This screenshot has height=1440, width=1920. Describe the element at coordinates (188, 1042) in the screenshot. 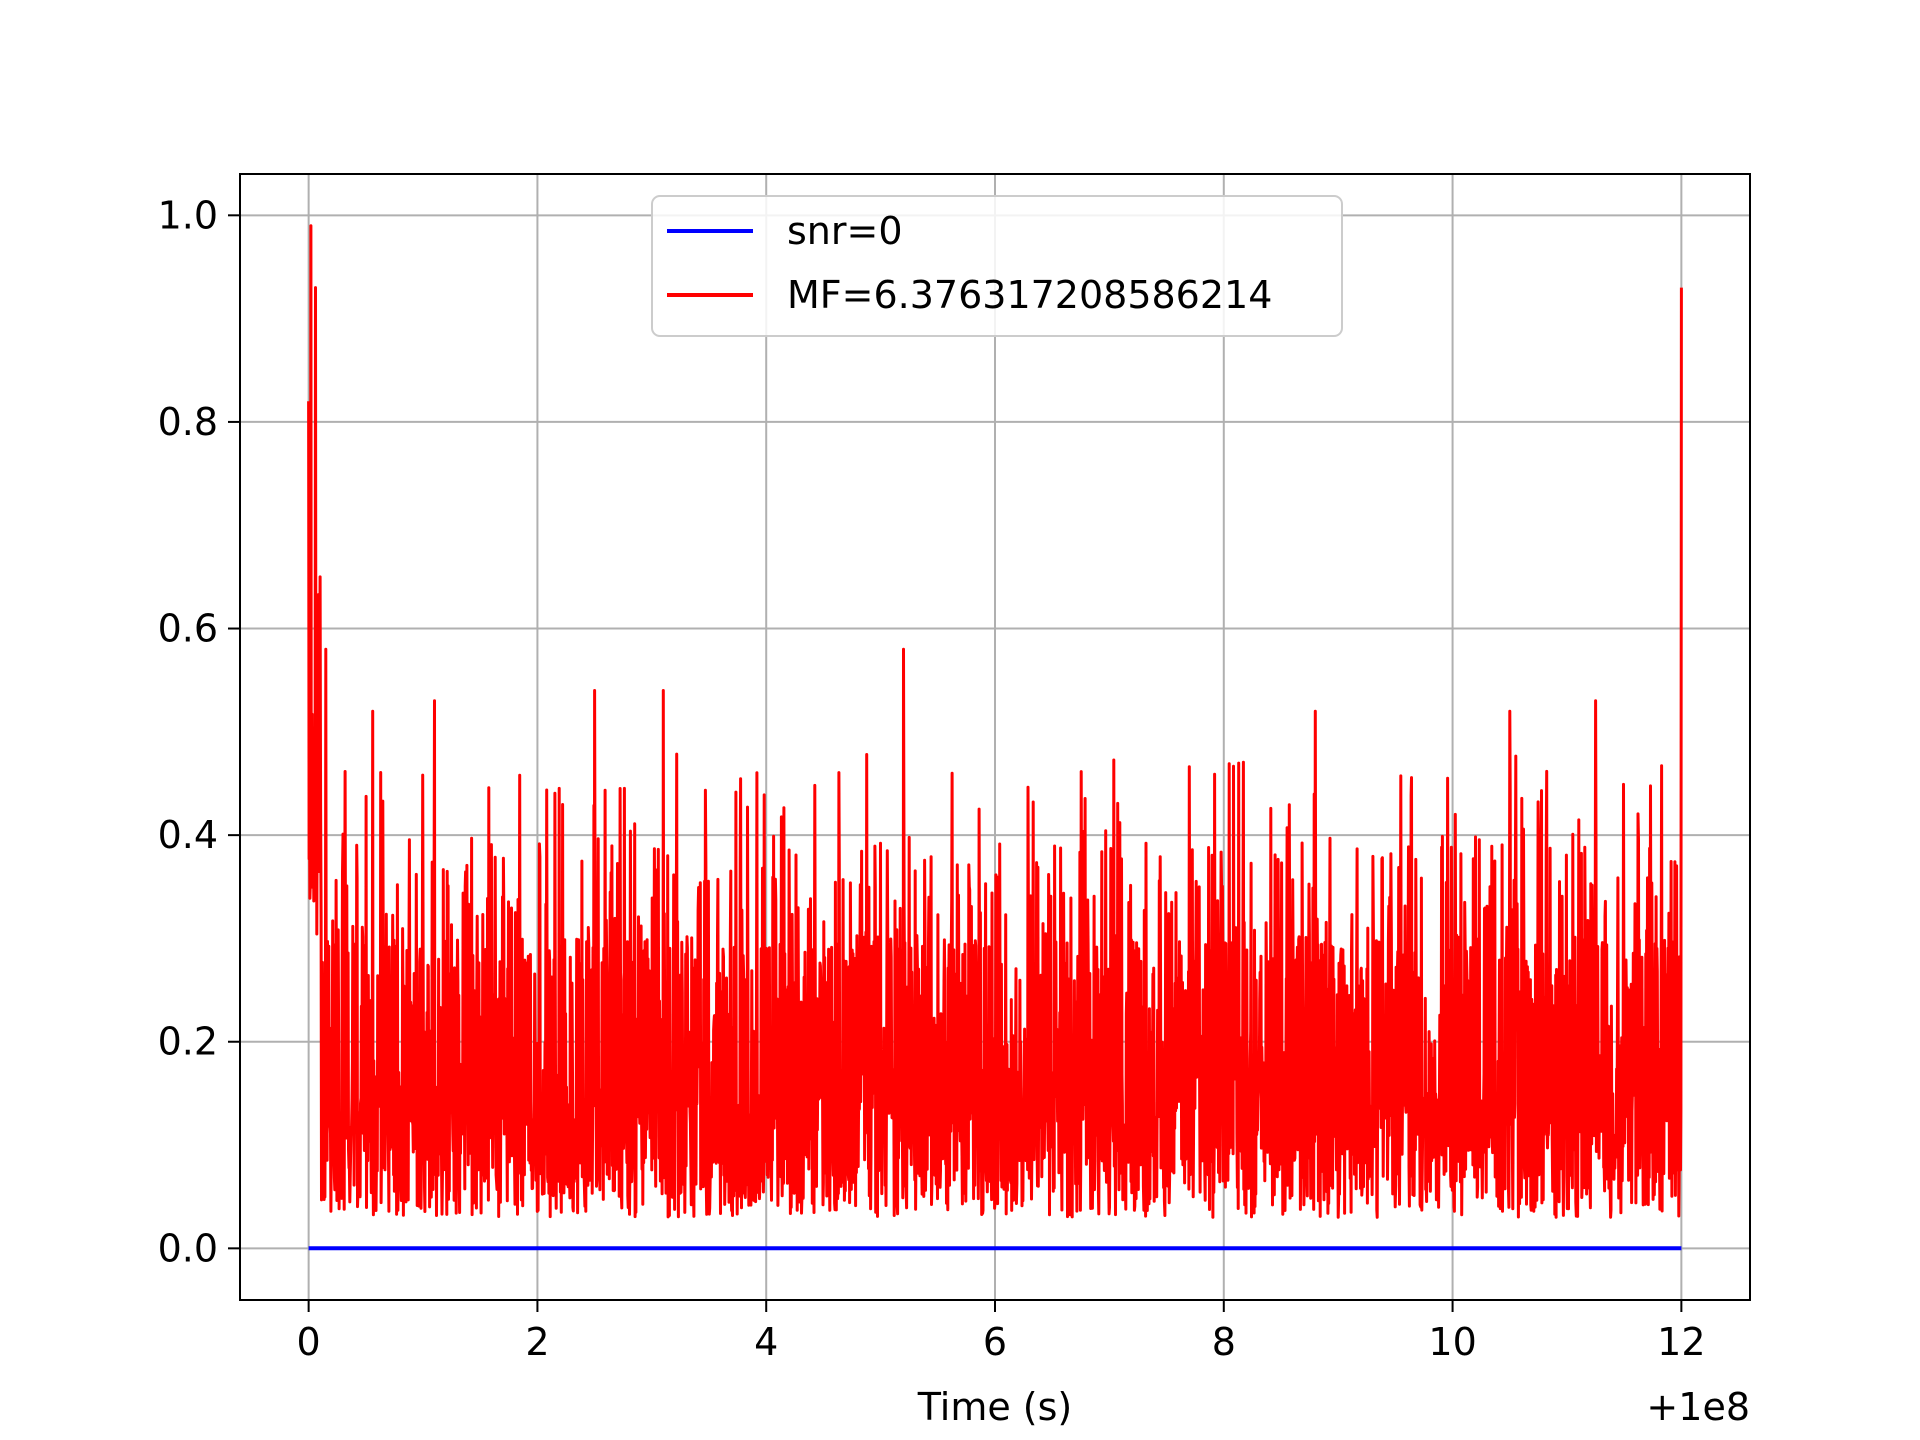

I see `y-tick-label: 0.2` at that location.